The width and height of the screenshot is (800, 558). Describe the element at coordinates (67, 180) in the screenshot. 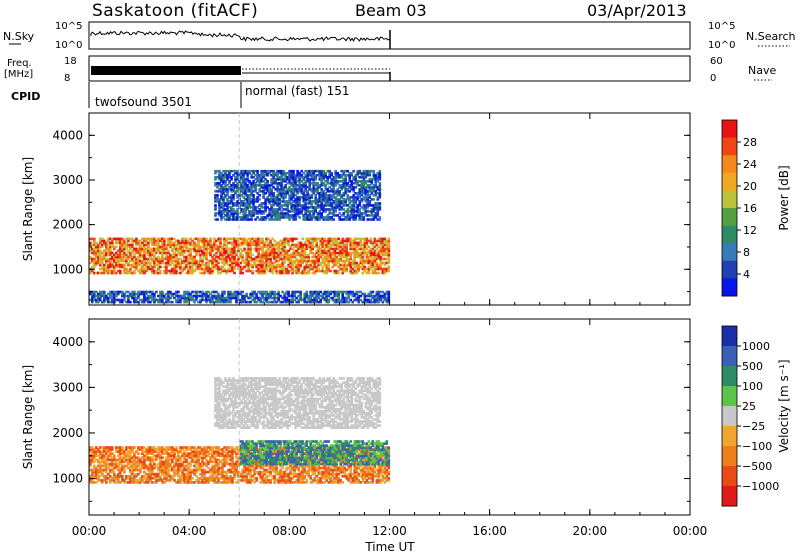

I see `power-y-tick-label: 3000` at that location.